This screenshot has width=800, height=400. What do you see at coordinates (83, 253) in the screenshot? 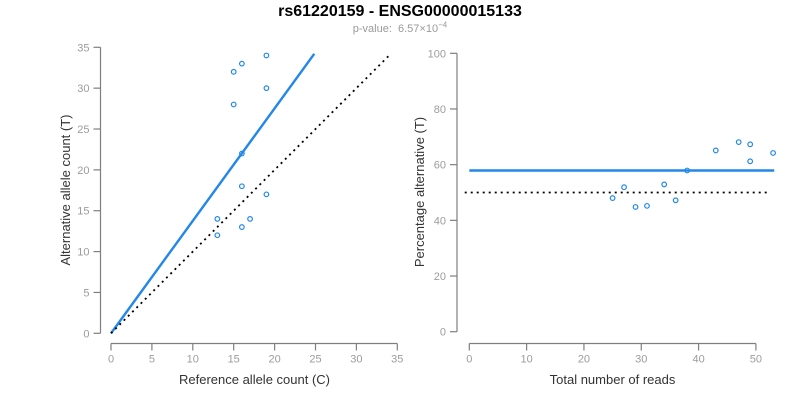
I see `y-tick-label: 10` at bounding box center [83, 253].